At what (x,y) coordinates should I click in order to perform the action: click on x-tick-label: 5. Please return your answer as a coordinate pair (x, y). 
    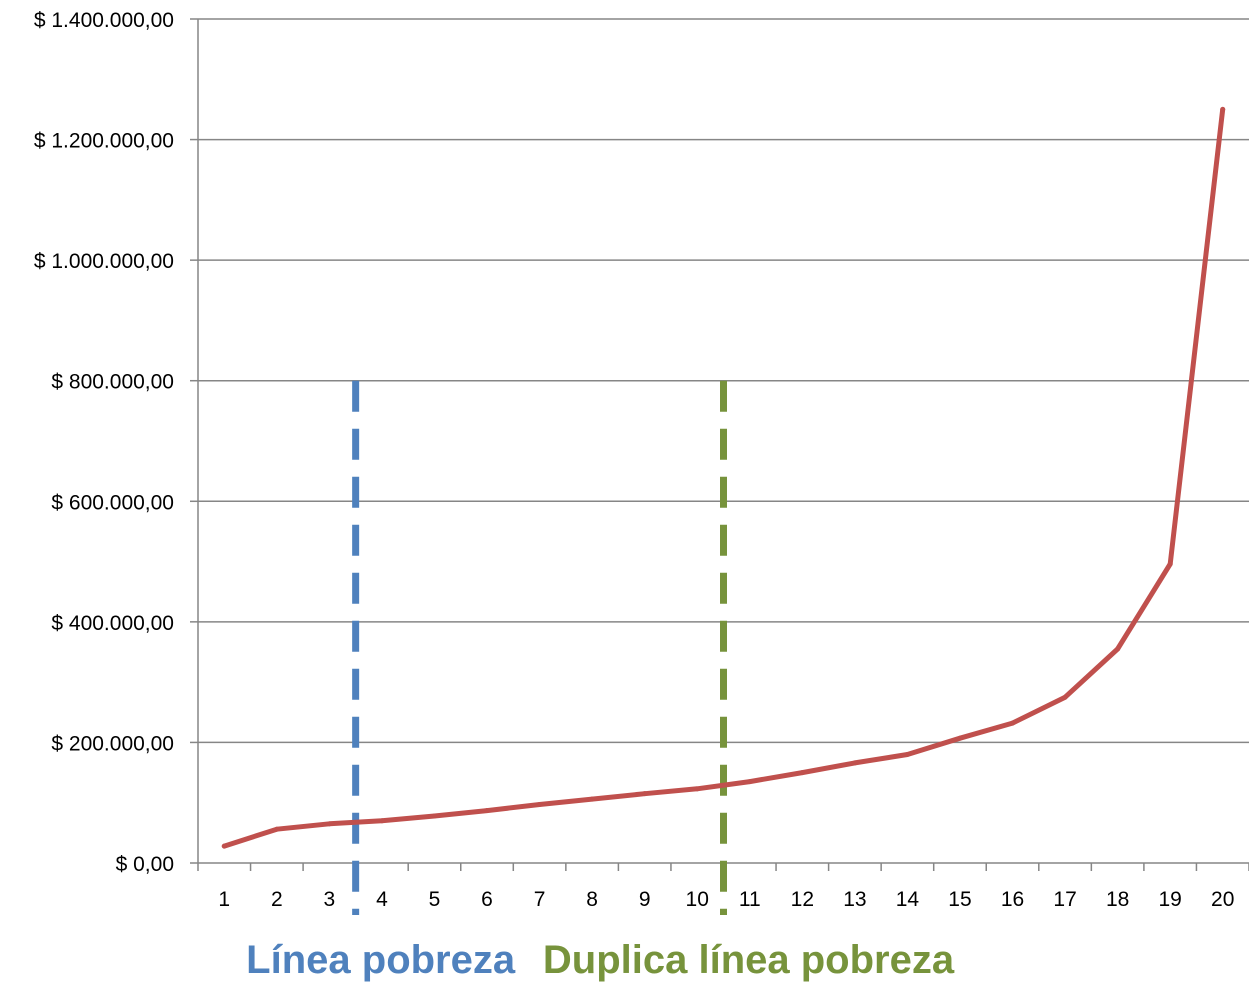
    Looking at the image, I should click on (435, 899).